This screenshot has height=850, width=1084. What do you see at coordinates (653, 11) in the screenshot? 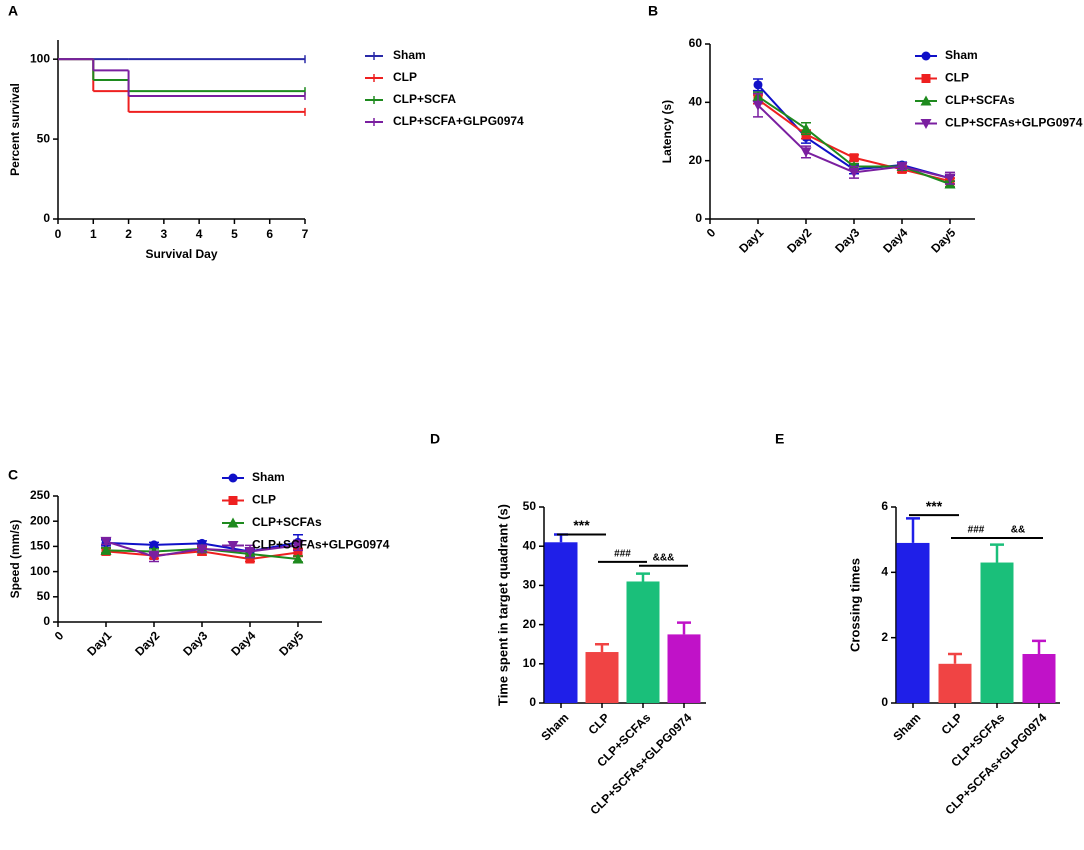
I see `panel-label: B` at bounding box center [653, 11].